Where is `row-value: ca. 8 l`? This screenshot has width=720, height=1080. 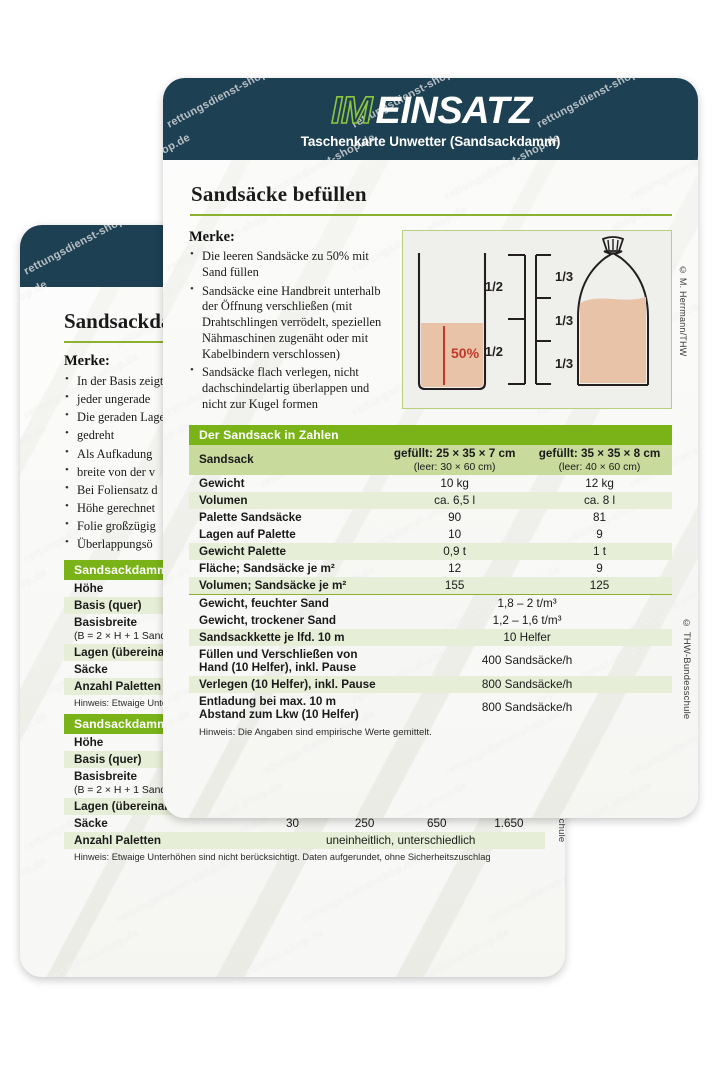 row-value: ca. 8 l is located at coordinates (599, 500).